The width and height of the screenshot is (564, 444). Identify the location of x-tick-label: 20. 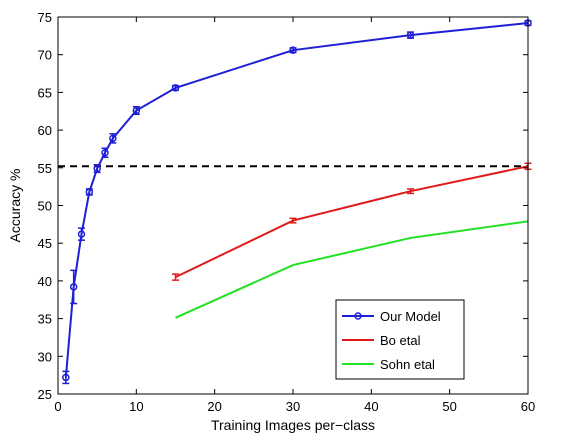
(214, 406).